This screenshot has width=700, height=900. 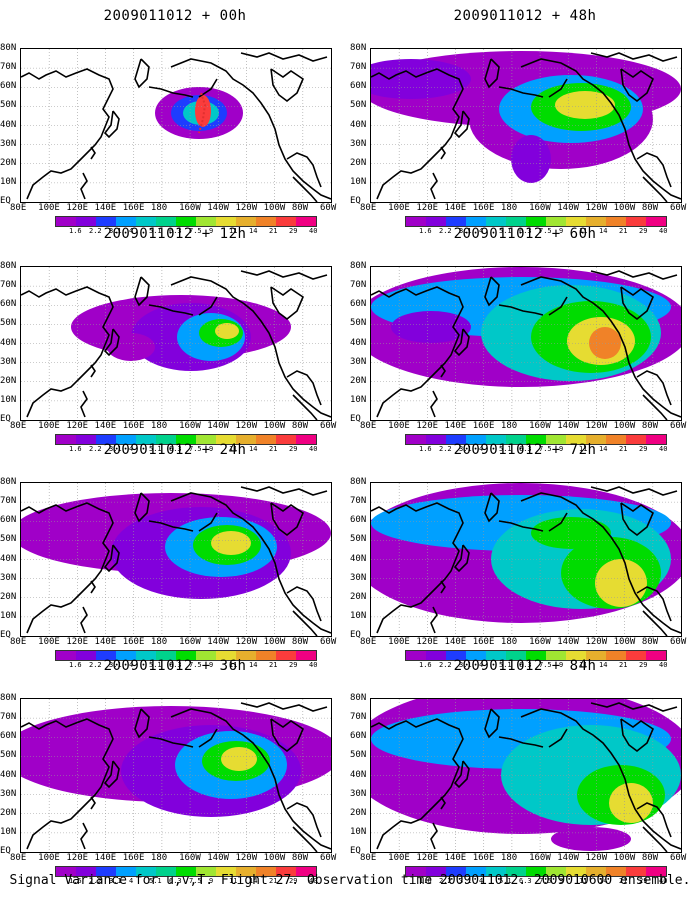 What do you see at coordinates (175, 234) in the screenshot?
I see `panel-title: 2009011012 + 12h` at bounding box center [175, 234].